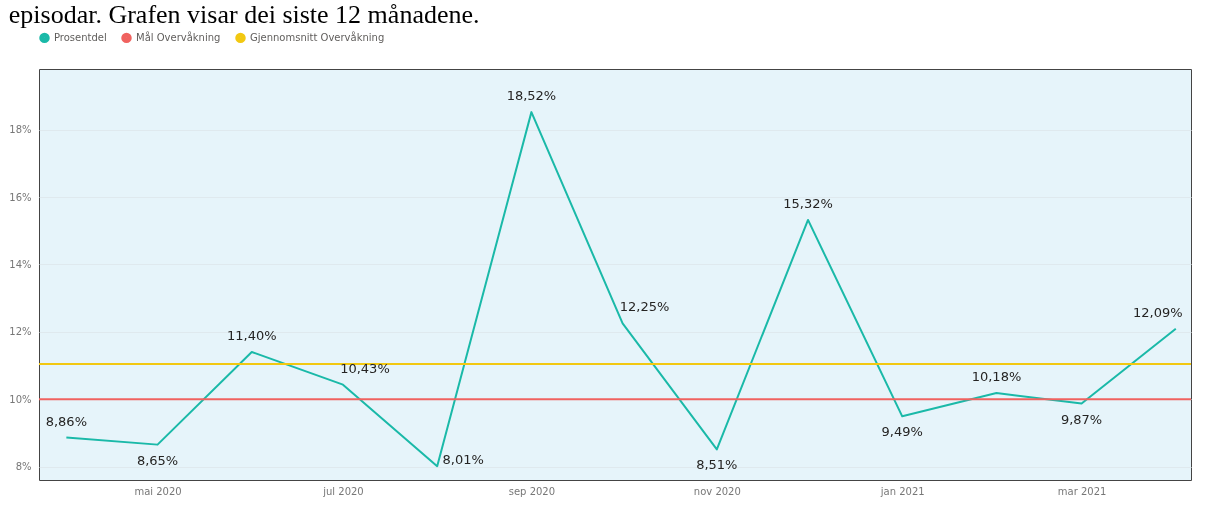 Image resolution: width=1216 pixels, height=516 pixels. What do you see at coordinates (532, 491) in the screenshot?
I see `x-tick-label: sep 2020` at bounding box center [532, 491].